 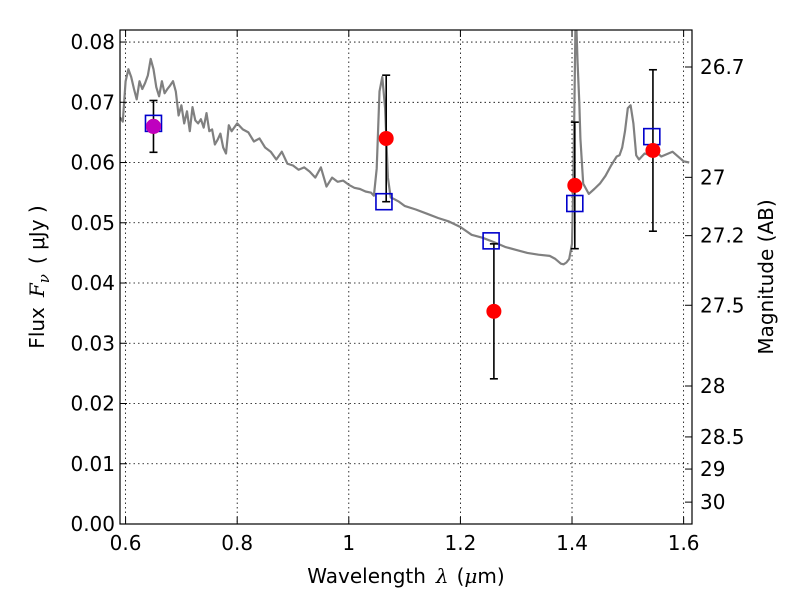 What do you see at coordinates (684, 543) in the screenshot?
I see `x-tick-label: 1.6` at bounding box center [684, 543].